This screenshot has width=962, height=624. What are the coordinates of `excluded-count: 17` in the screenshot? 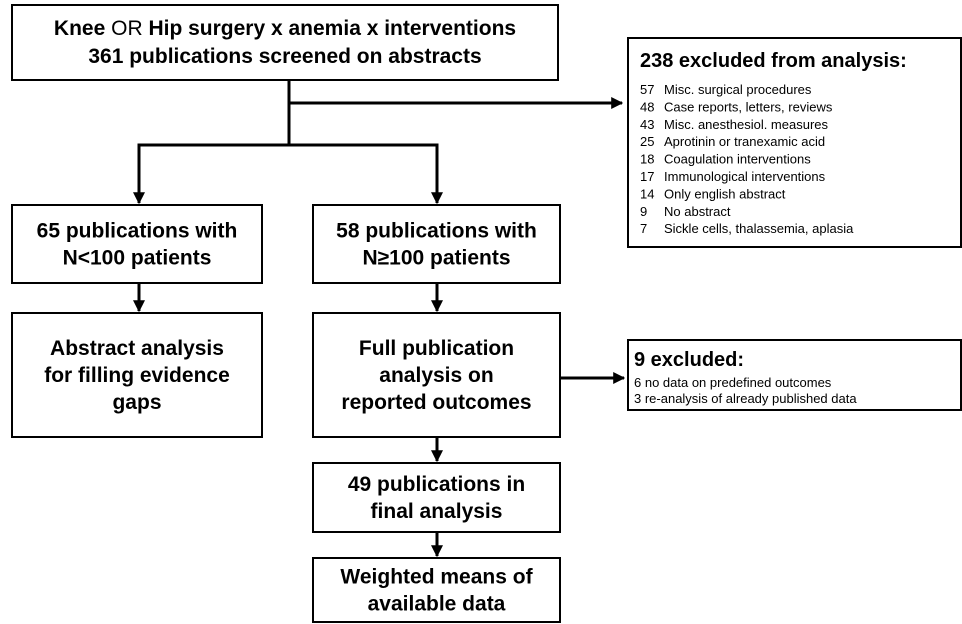 It's located at (647, 176).